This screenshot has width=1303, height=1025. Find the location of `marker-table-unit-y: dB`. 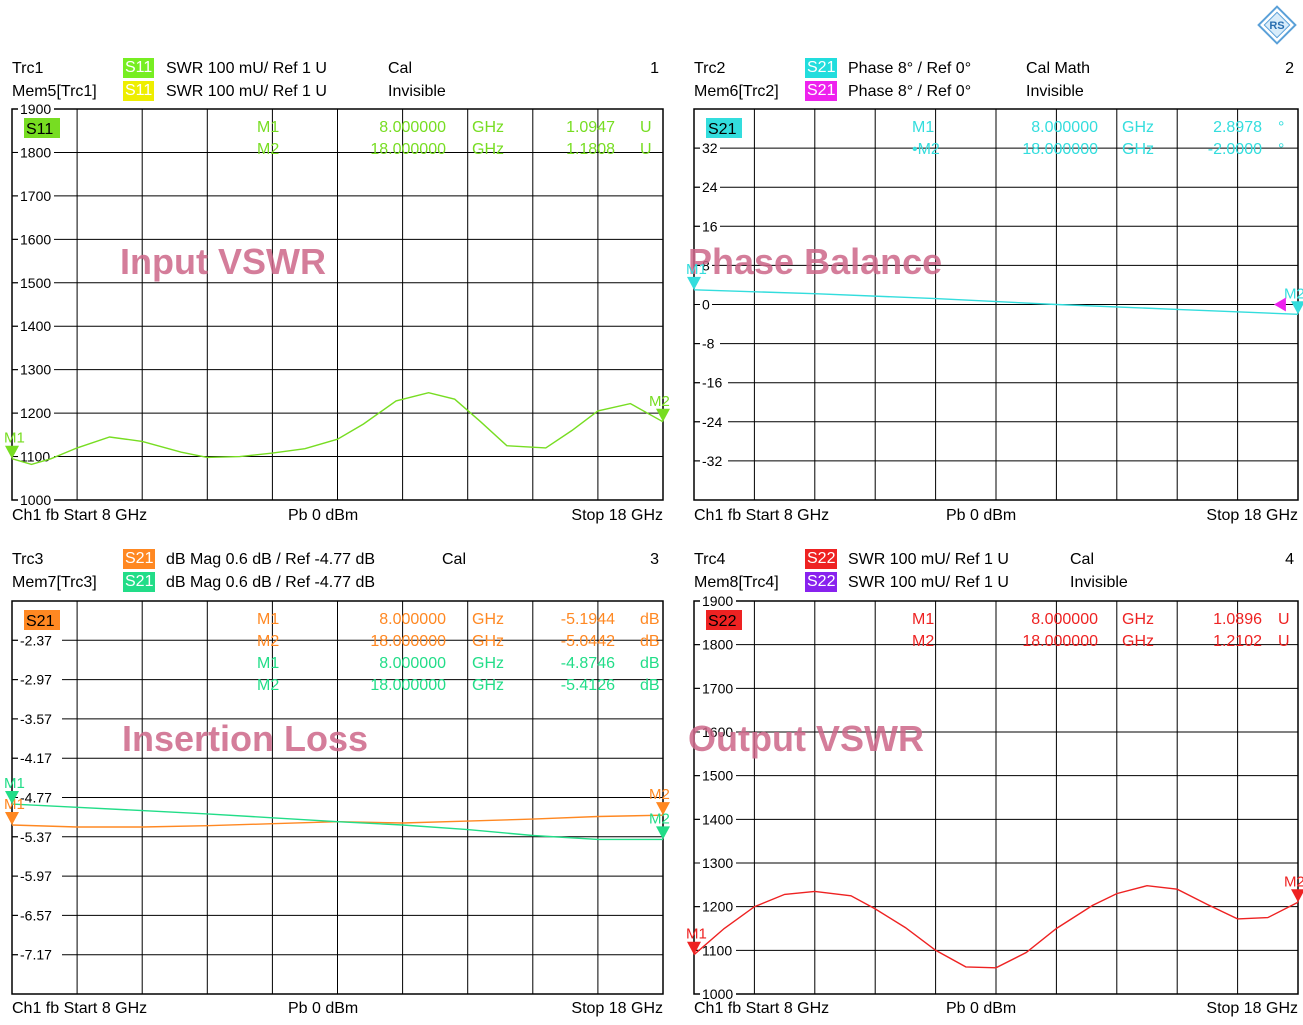

marker-table-unit-y: dB is located at coordinates (650, 619).